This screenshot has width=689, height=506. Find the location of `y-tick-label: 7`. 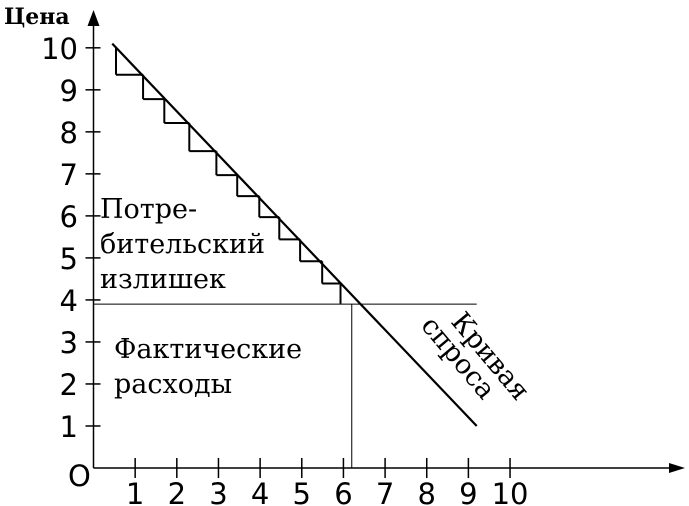

y-tick-label: 7 is located at coordinates (69, 175).